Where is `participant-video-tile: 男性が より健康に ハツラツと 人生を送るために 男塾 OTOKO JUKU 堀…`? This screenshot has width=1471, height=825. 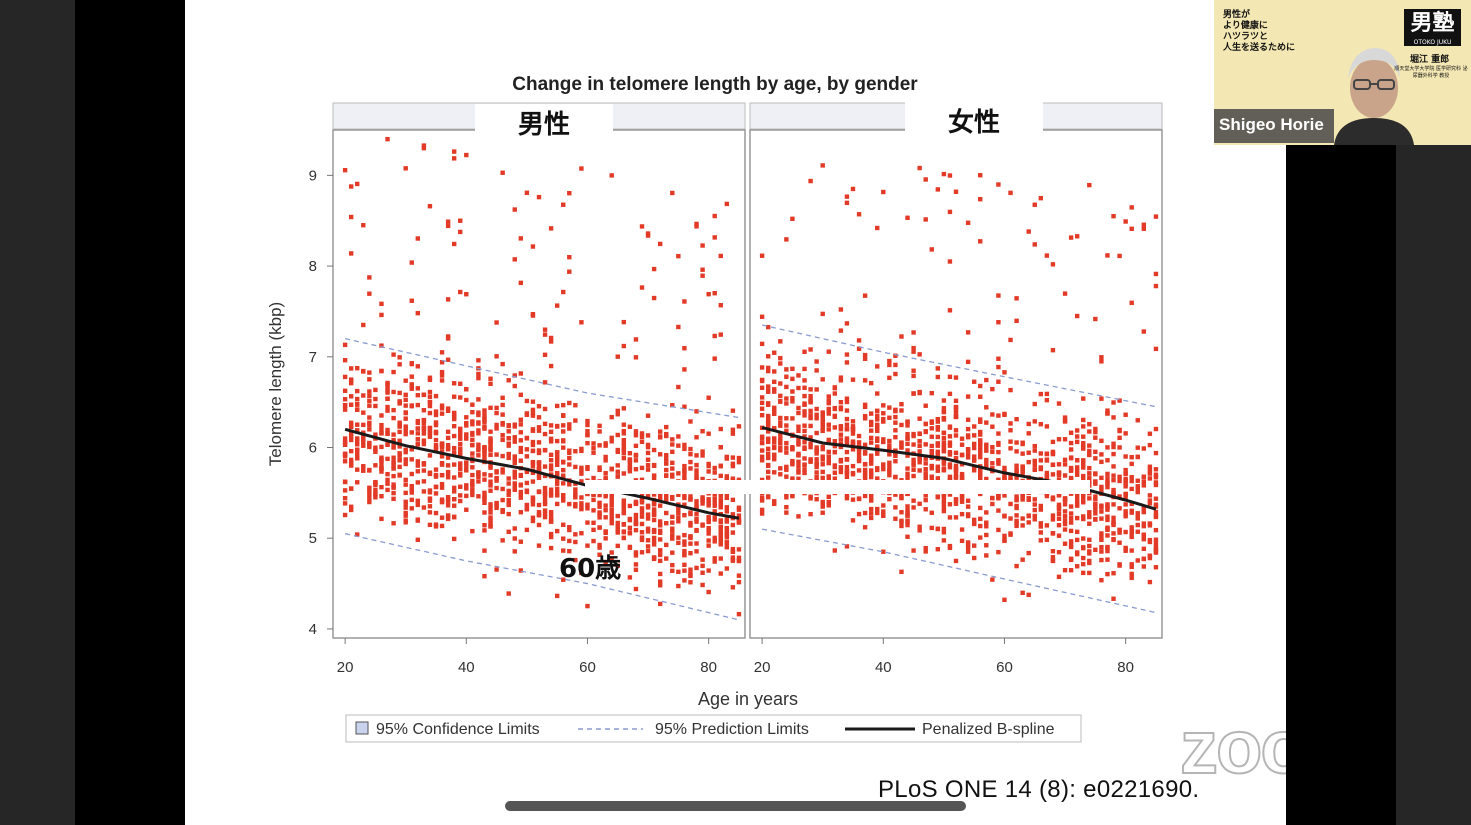
participant-video-tile: 男性が より健康に ハツラツと 人生を送るために 男塾 OTOKO JUKU 堀… is located at coordinates (1342, 72).